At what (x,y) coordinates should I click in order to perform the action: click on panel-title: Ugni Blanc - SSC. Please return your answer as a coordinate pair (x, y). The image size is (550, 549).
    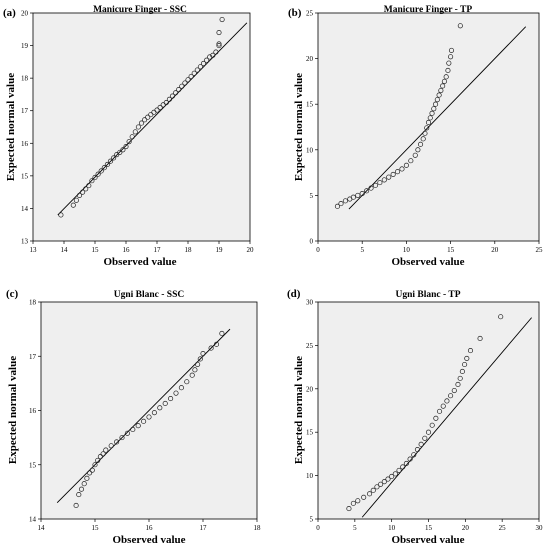
    Looking at the image, I should click on (149, 295).